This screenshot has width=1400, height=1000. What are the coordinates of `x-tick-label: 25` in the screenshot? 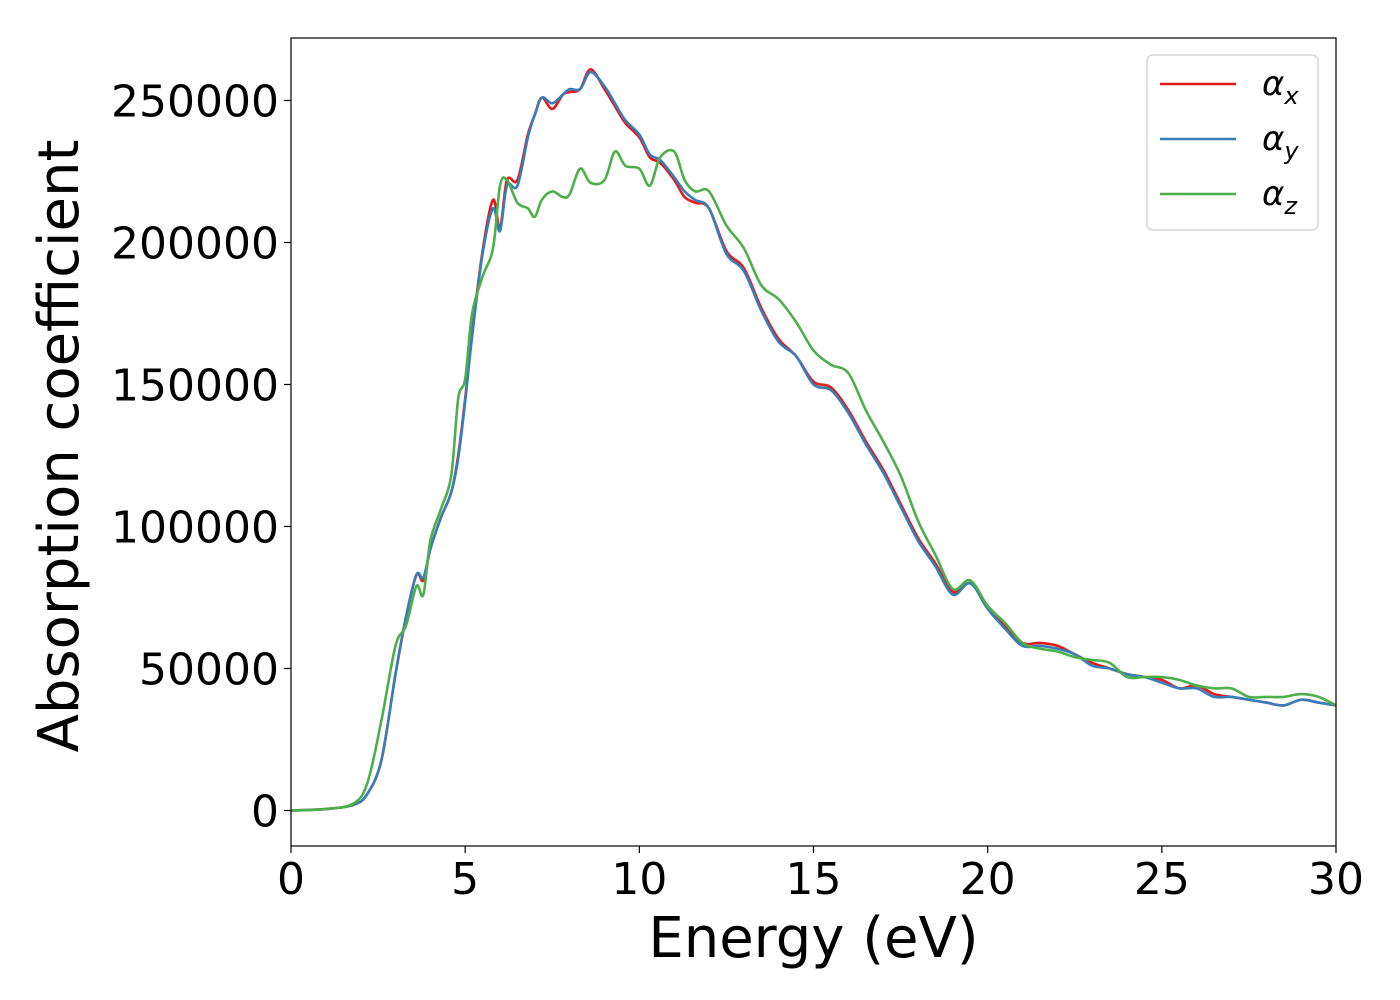 It's located at (1162, 879).